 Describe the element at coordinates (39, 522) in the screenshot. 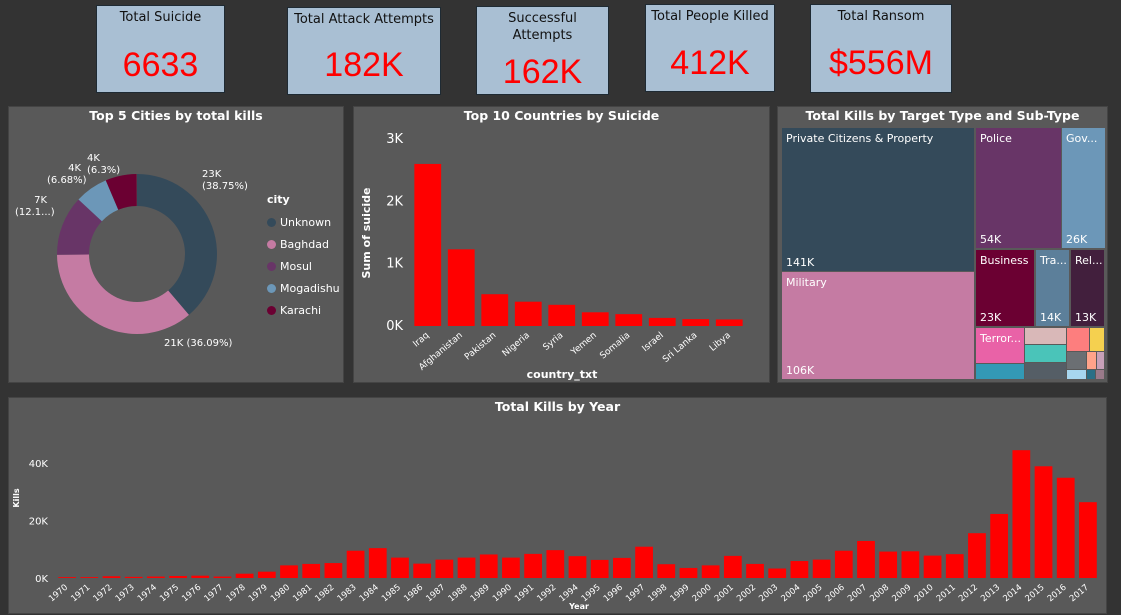

I see `y-tick-label: 20K` at that location.